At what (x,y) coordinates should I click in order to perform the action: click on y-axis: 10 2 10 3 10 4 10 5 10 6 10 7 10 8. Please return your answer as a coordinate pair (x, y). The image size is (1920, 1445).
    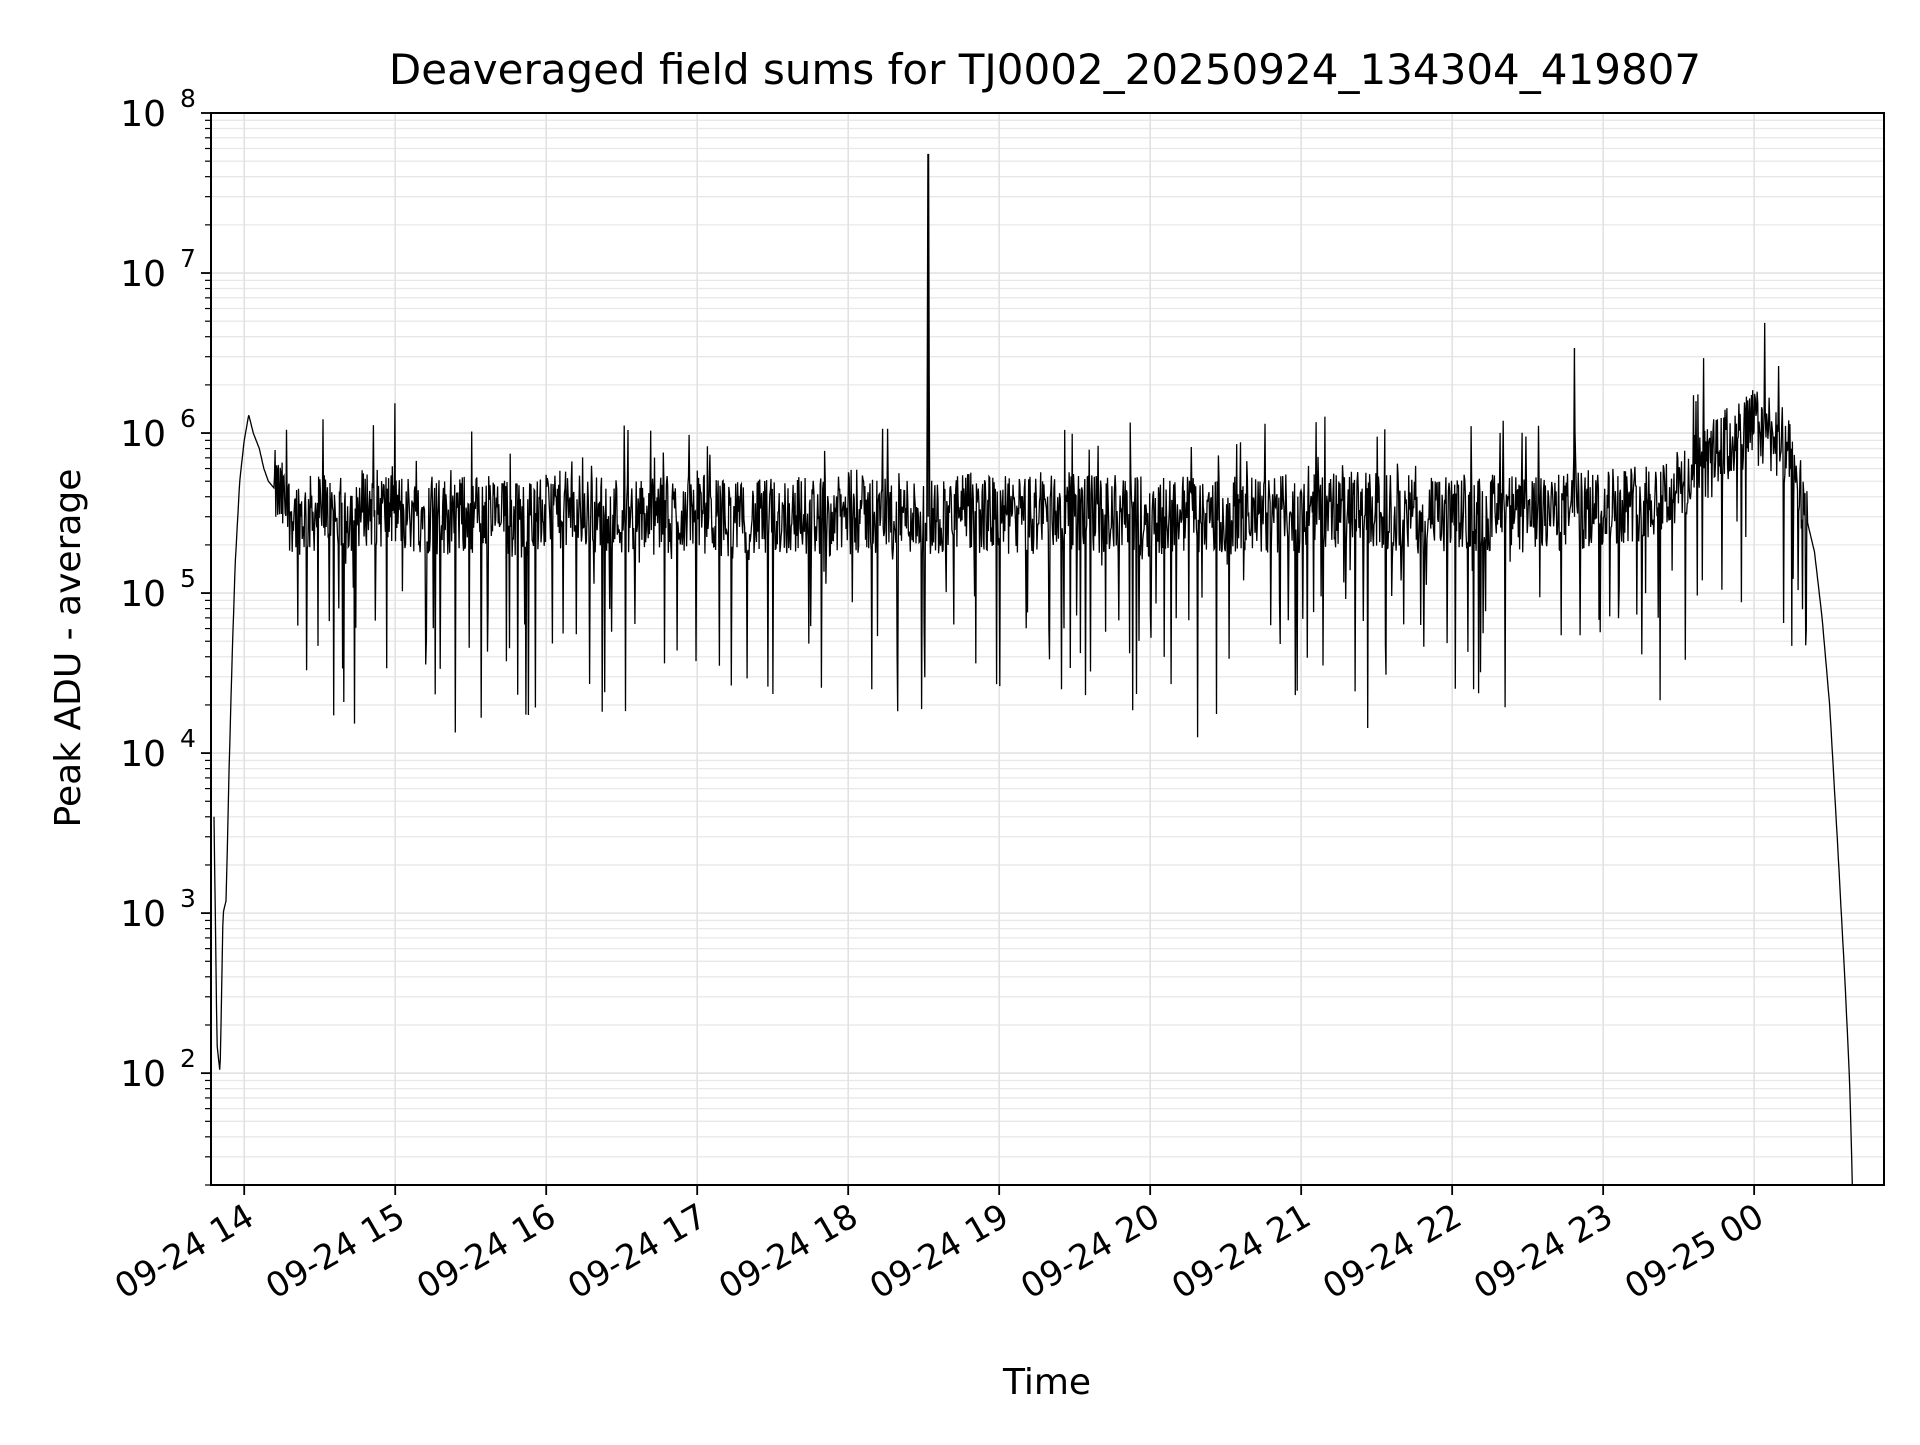
    Looking at the image, I should click on (165, 635).